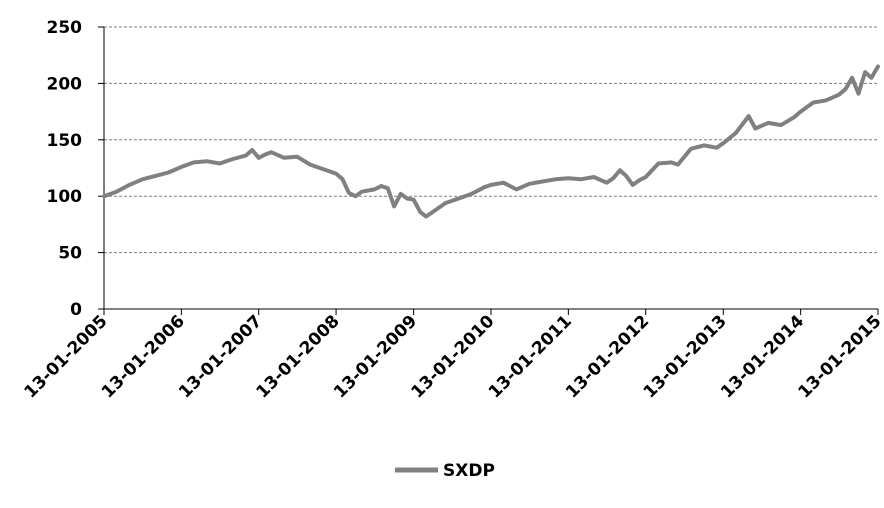 The height and width of the screenshot is (508, 884). What do you see at coordinates (469, 471) in the screenshot?
I see `legend-label: SXDP` at bounding box center [469, 471].